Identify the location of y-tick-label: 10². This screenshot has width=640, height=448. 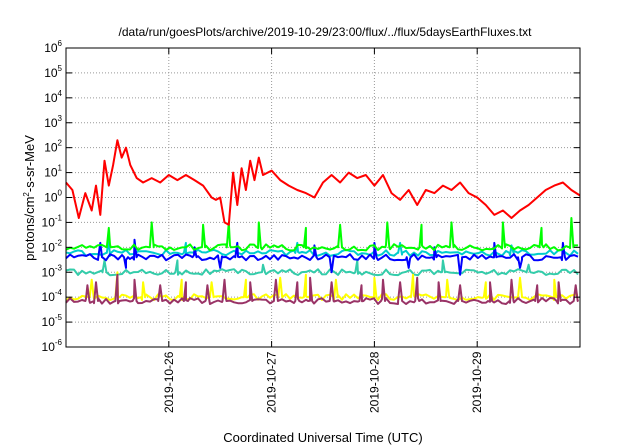
(53, 147).